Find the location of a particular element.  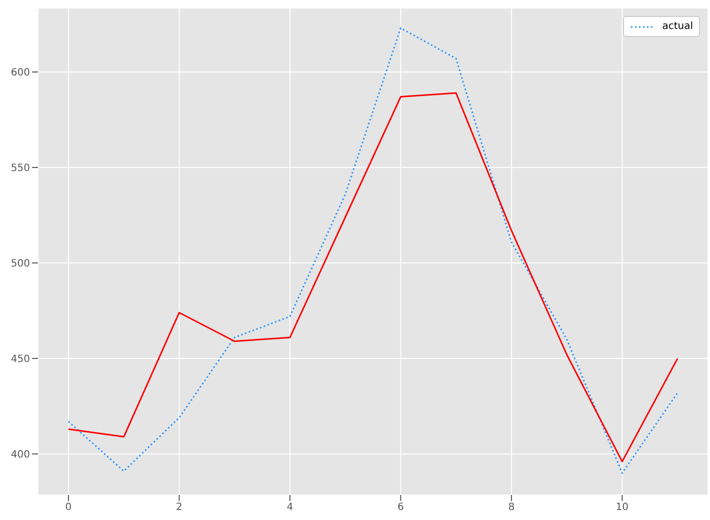

y-tick-label: 600 is located at coordinates (20, 73).